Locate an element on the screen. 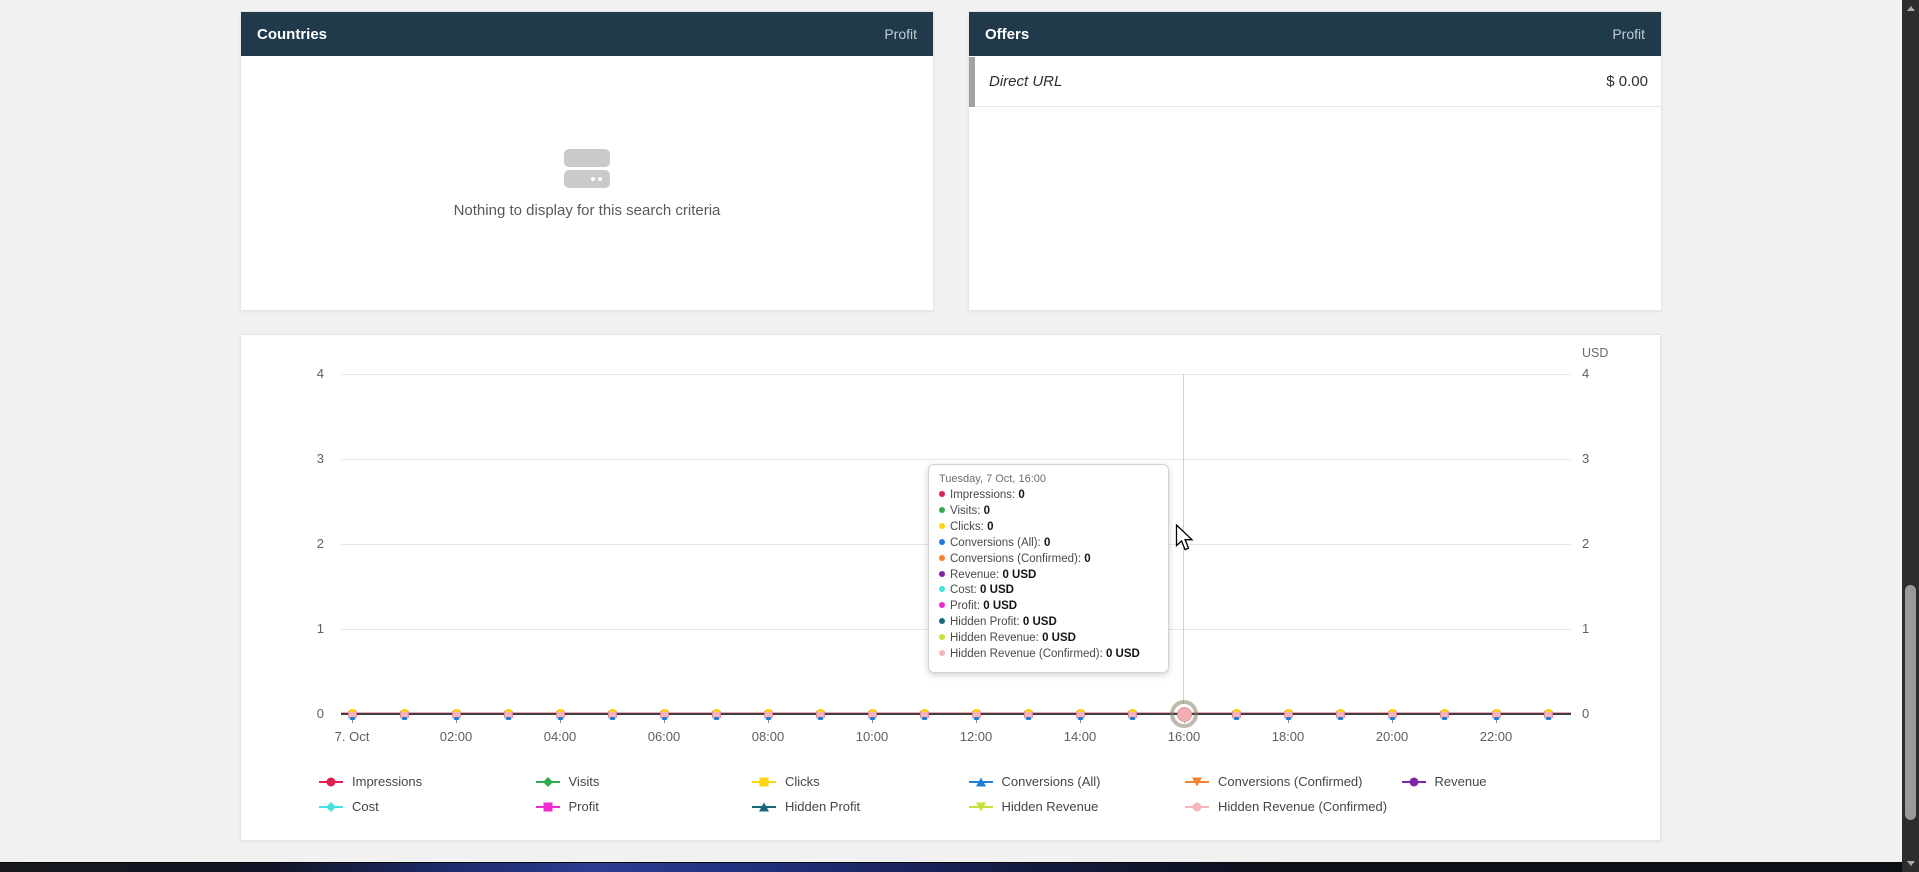 The height and width of the screenshot is (872, 1919). tooltip-row: Cost: 0 USD is located at coordinates (1048, 591).